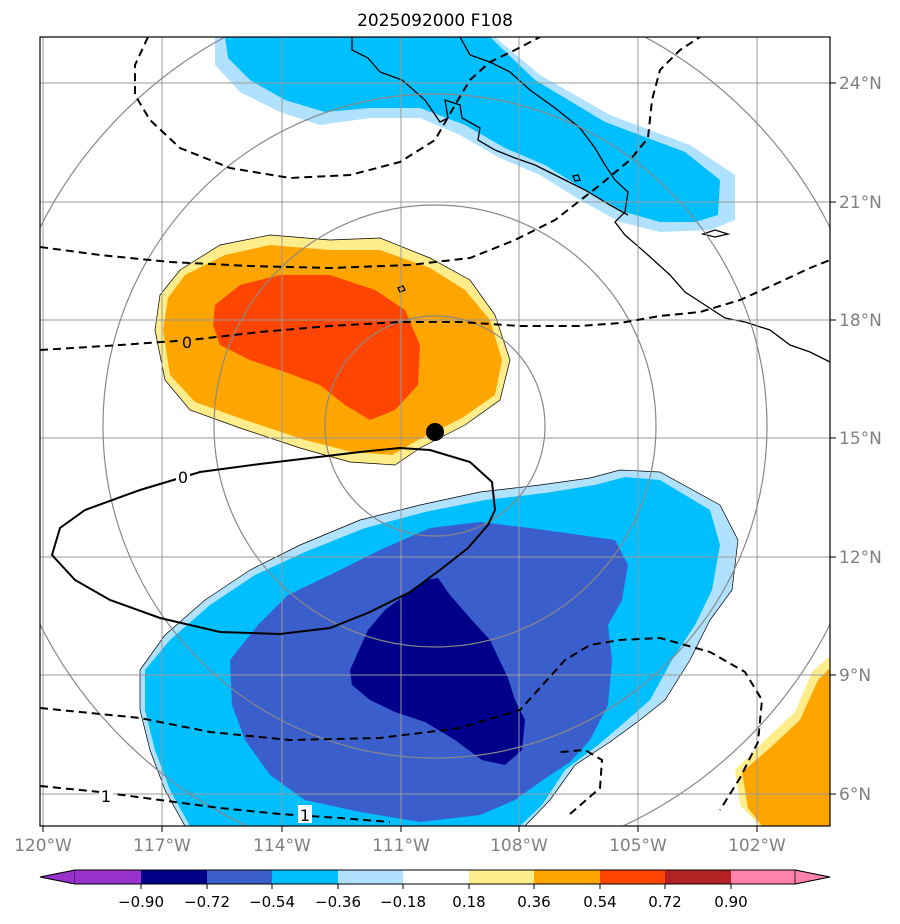 The image size is (900, 924). What do you see at coordinates (855, 795) in the screenshot?
I see `y-tick-label: 6°N` at bounding box center [855, 795].